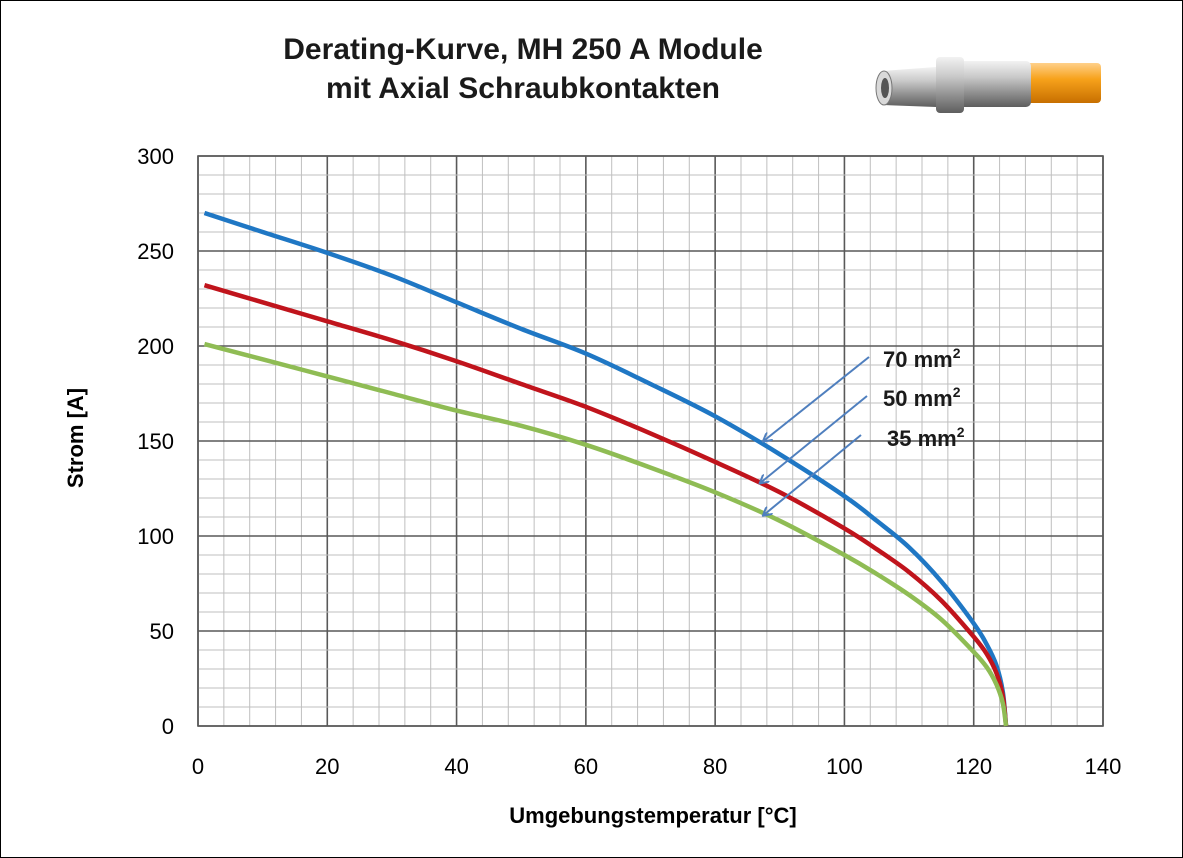  Describe the element at coordinates (155, 536) in the screenshot. I see `y-tick-label: 100` at that location.